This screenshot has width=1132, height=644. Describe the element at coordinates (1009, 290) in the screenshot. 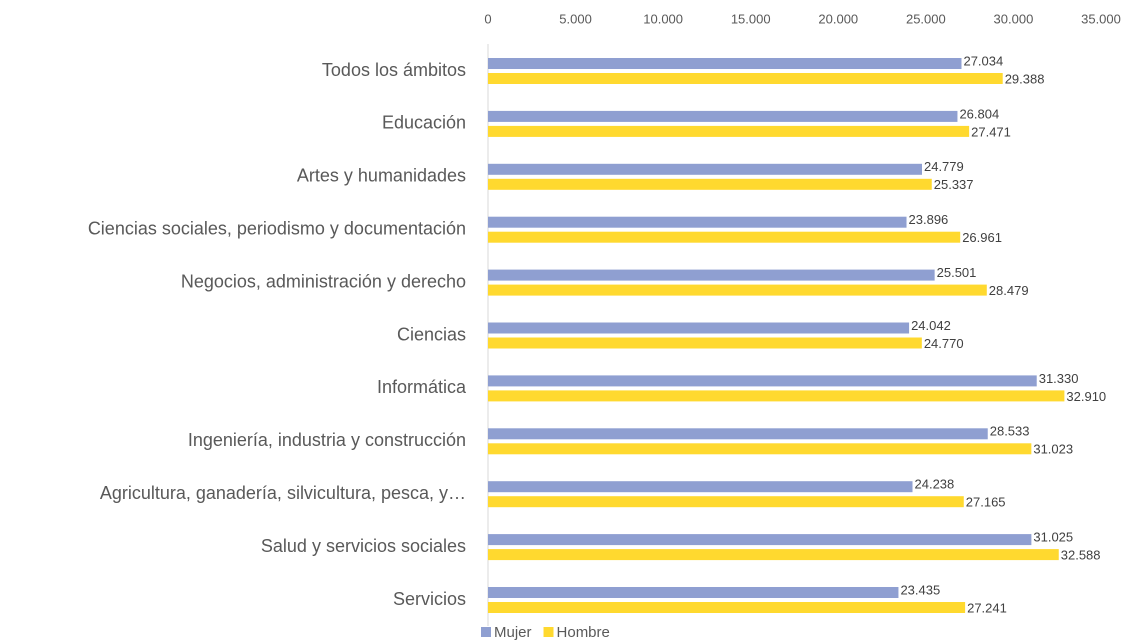

I see `data-label: 28.479` at that location.